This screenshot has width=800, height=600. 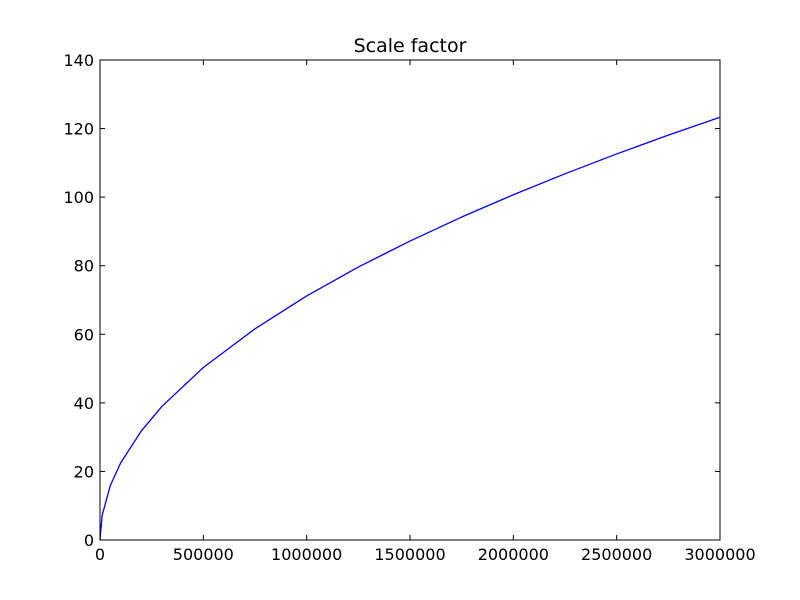 What do you see at coordinates (203, 554) in the screenshot?
I see `x-tick-label: 500000` at bounding box center [203, 554].